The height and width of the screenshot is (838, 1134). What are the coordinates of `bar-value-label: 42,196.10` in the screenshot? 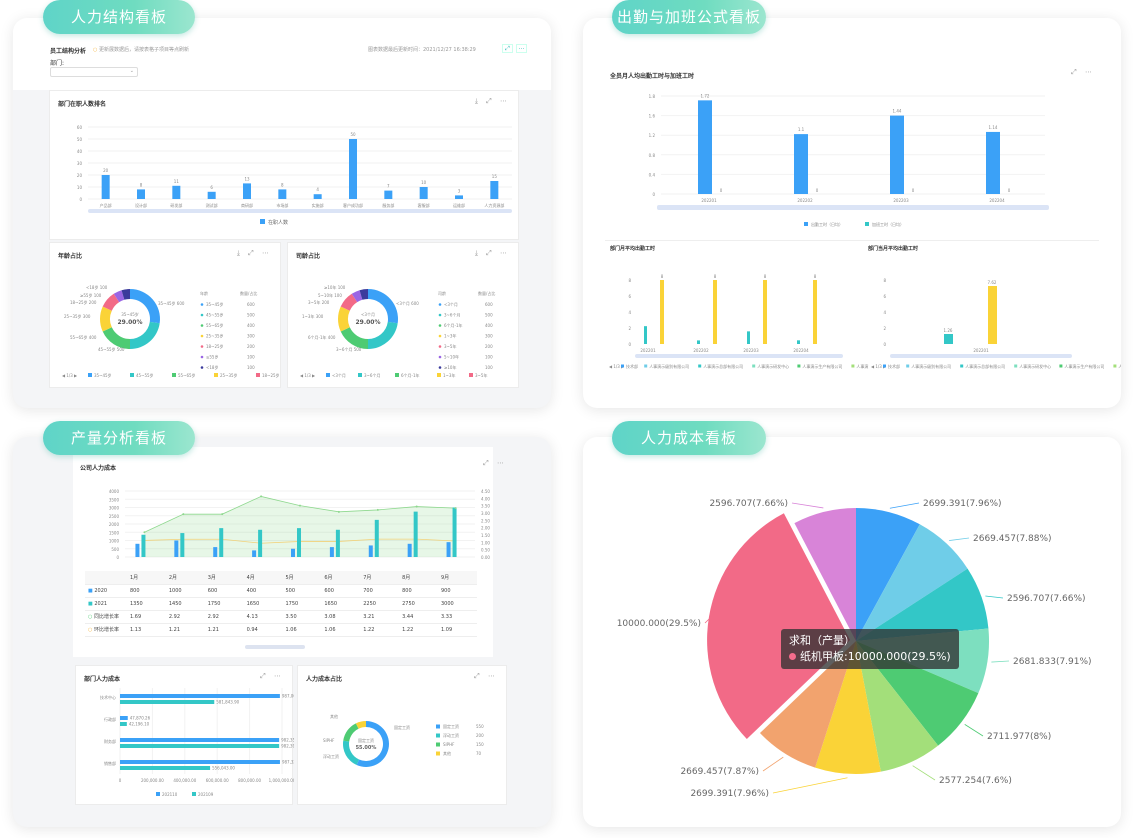 It's located at (139, 724).